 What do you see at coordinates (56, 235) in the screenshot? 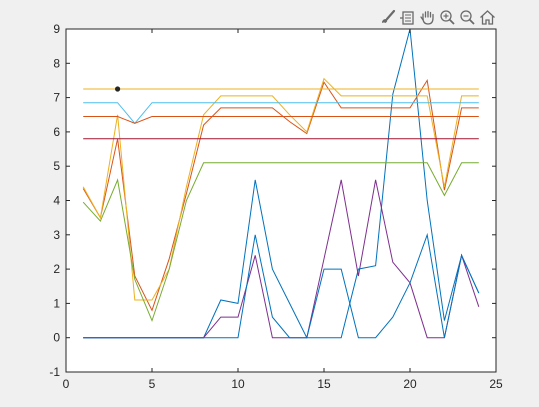
I see `y-tick-label: 3` at bounding box center [56, 235].